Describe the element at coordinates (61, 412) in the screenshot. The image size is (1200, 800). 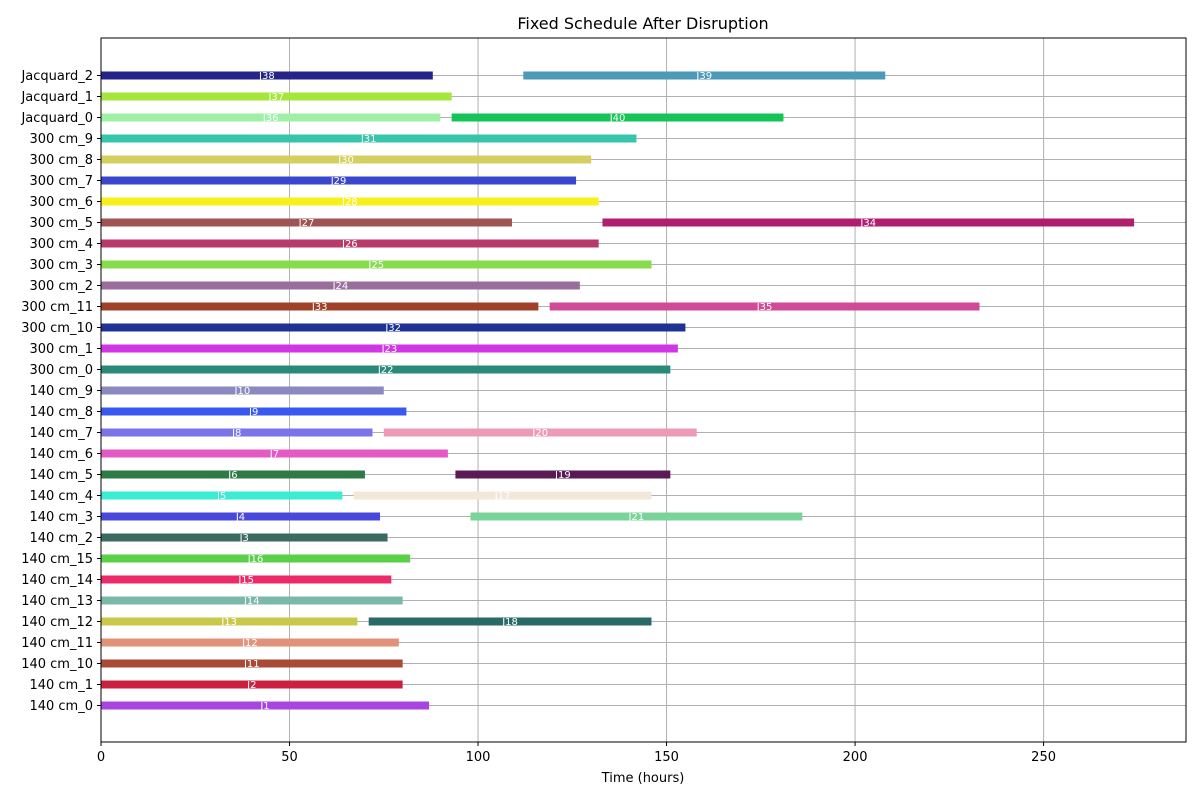
I see `y-tick-label: 140 cm_8` at that location.